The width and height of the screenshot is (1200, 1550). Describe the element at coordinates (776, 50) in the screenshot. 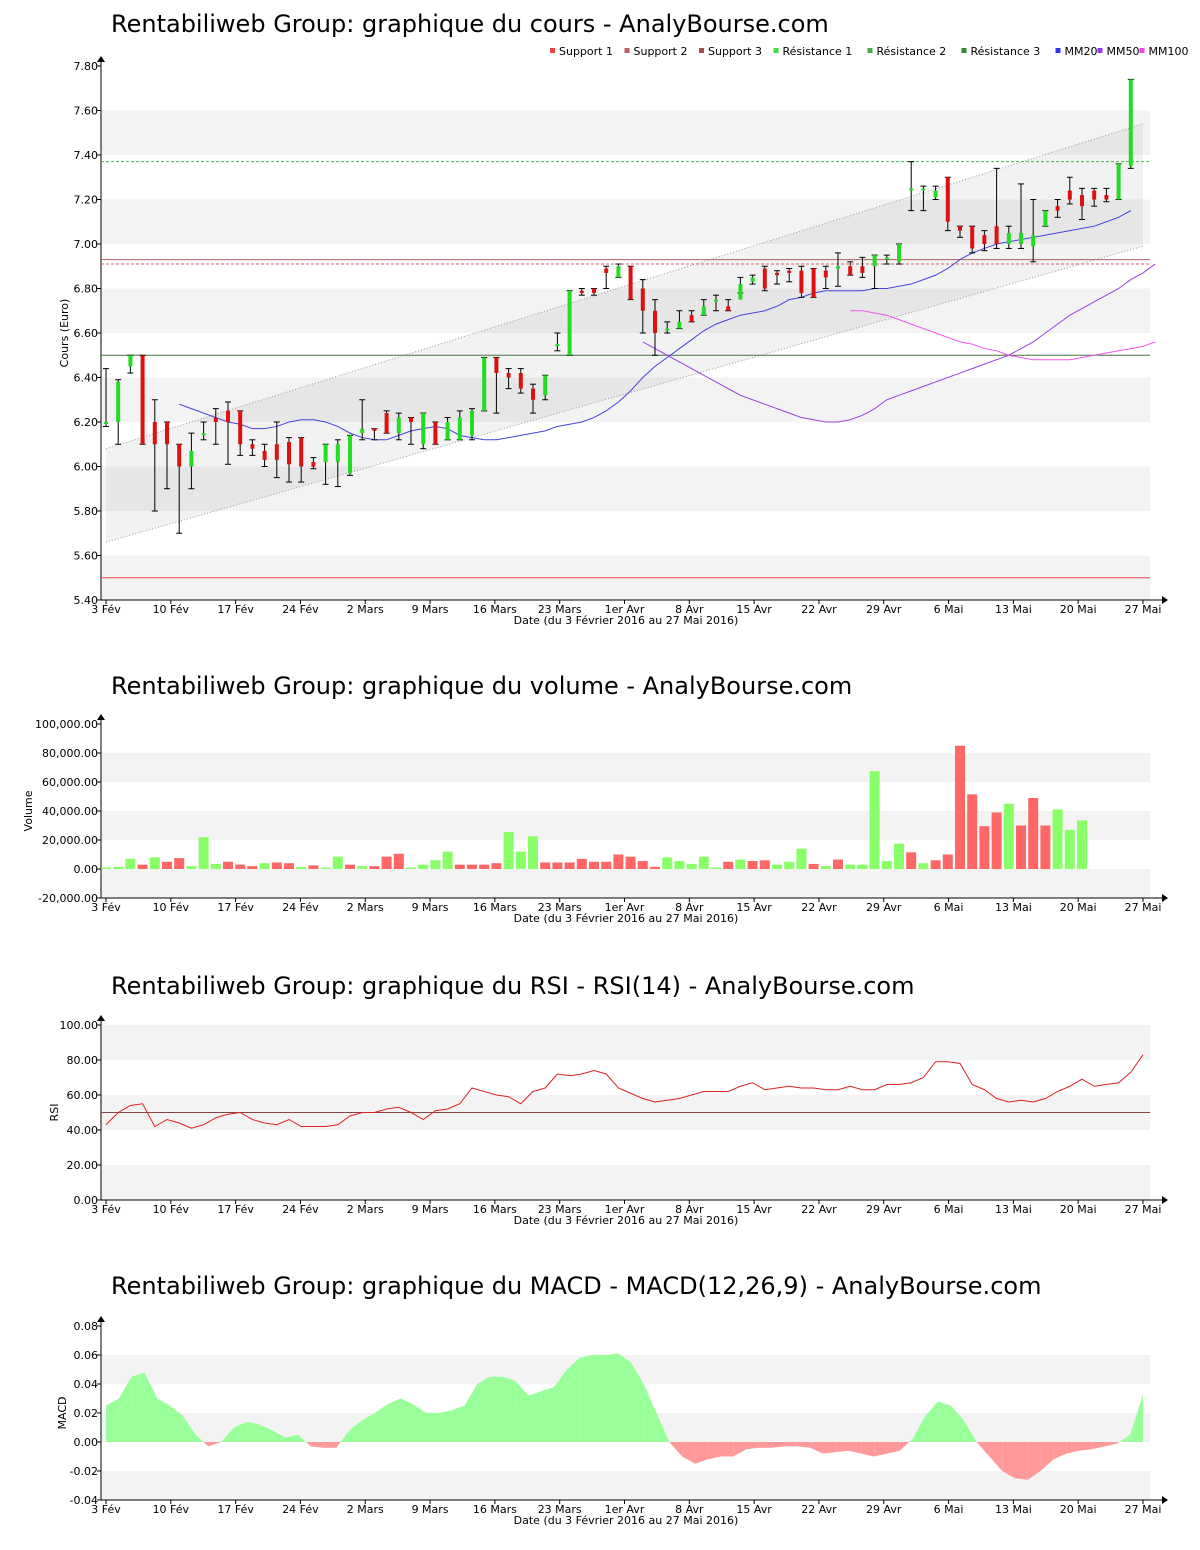

I see `legend-swatch` at that location.